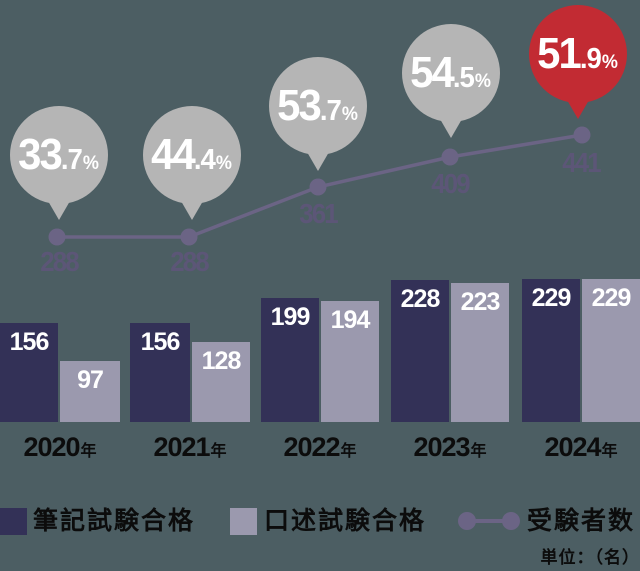 Image resolution: width=640 pixels, height=571 pixels. What do you see at coordinates (590, 557) in the screenshot?
I see `unit-label: 単位：（名）` at bounding box center [590, 557].